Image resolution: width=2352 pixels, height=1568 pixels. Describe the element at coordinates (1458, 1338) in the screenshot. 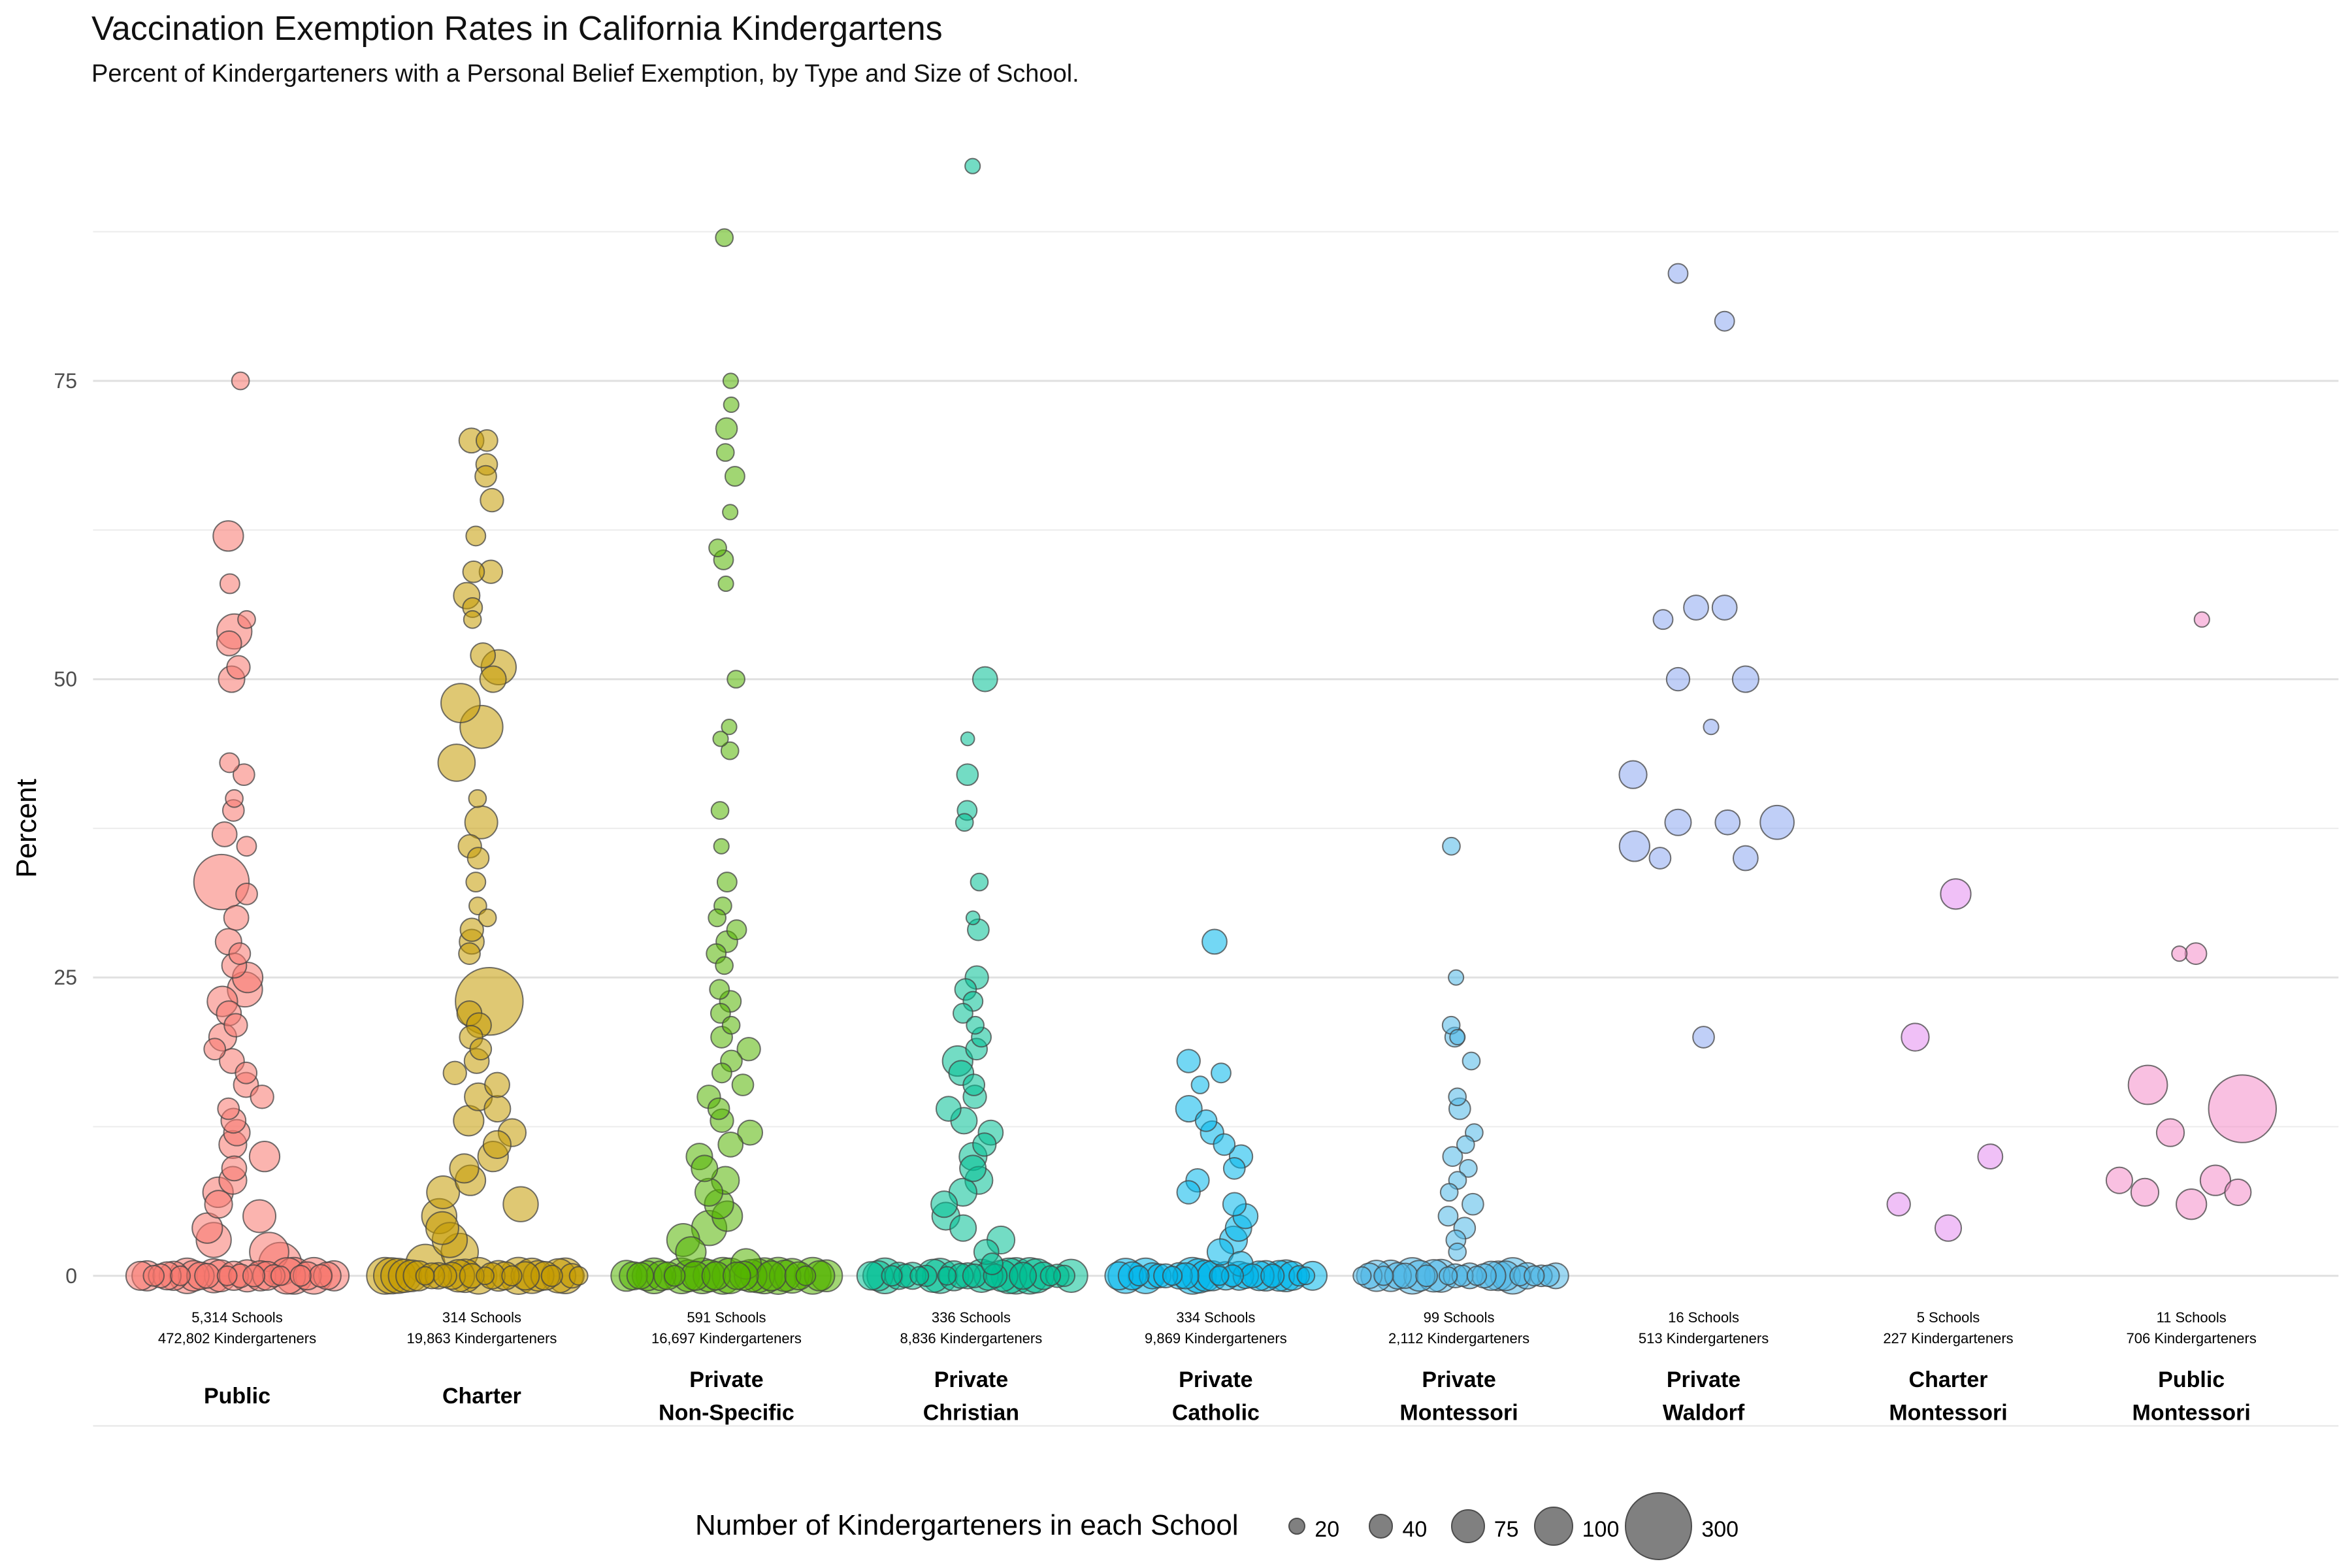

I see `kindergartener-count: 2,112 Kindergarteners` at that location.